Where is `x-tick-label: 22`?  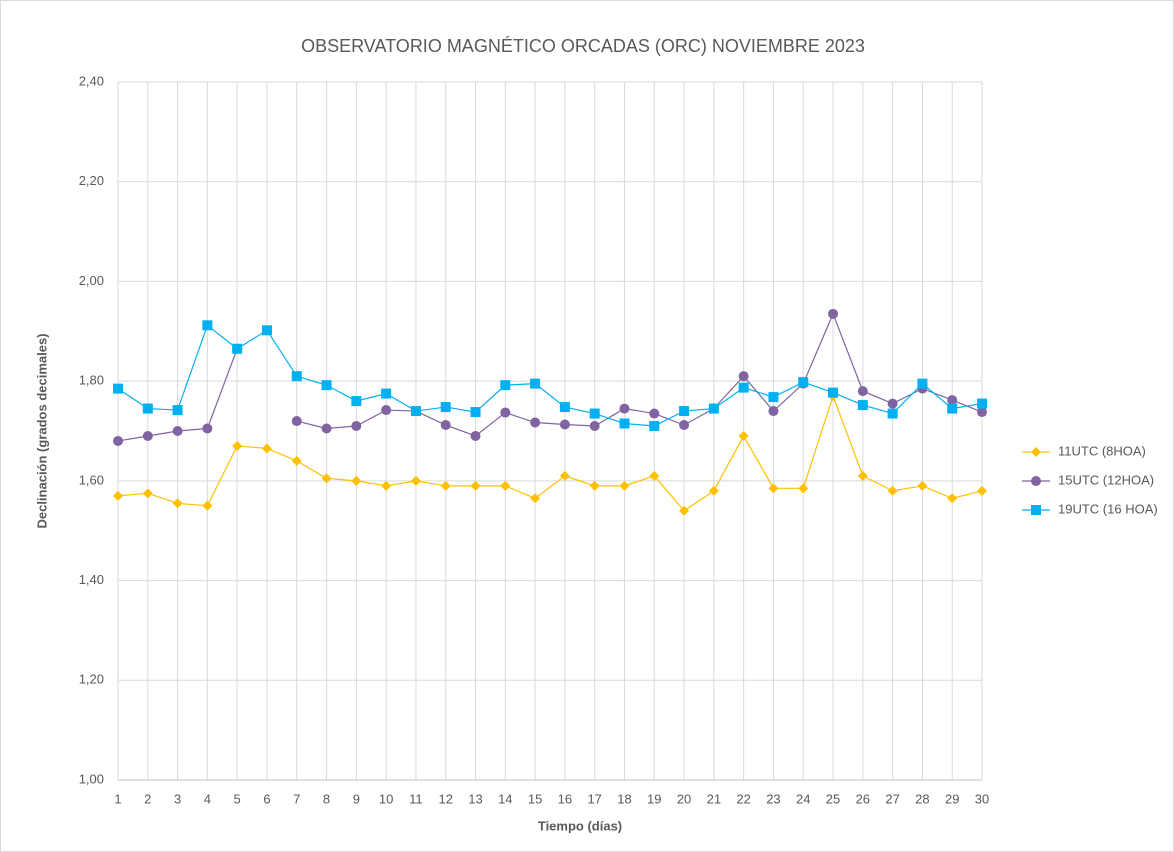 x-tick-label: 22 is located at coordinates (743, 798).